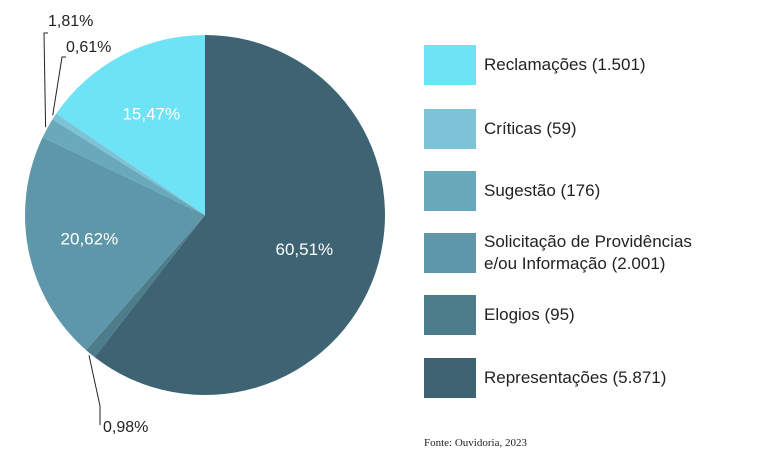 This screenshot has width=768, height=476. I want to click on legend-label: Elogios (95), so click(529, 314).